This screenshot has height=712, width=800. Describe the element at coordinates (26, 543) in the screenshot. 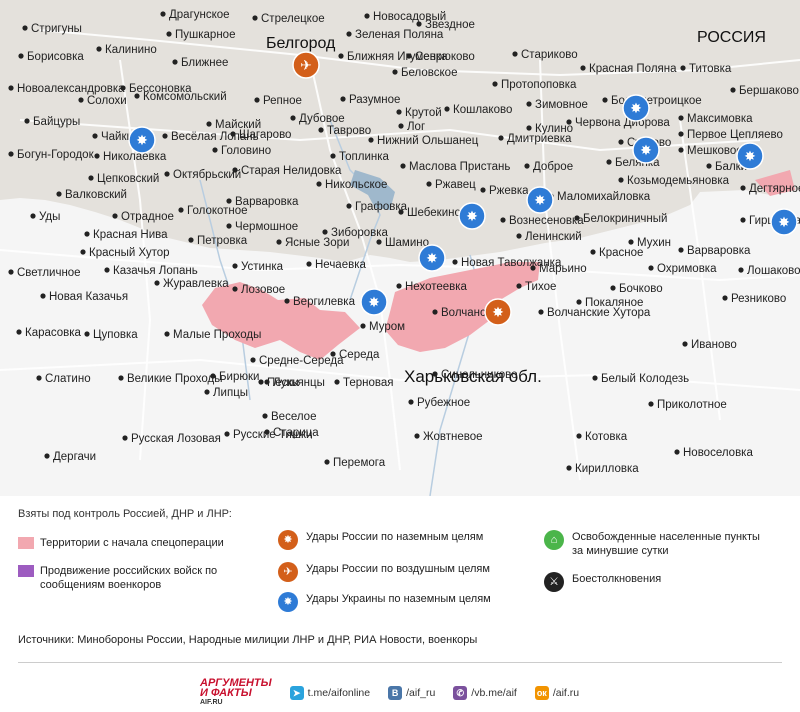

I see `pink-swatch` at that location.